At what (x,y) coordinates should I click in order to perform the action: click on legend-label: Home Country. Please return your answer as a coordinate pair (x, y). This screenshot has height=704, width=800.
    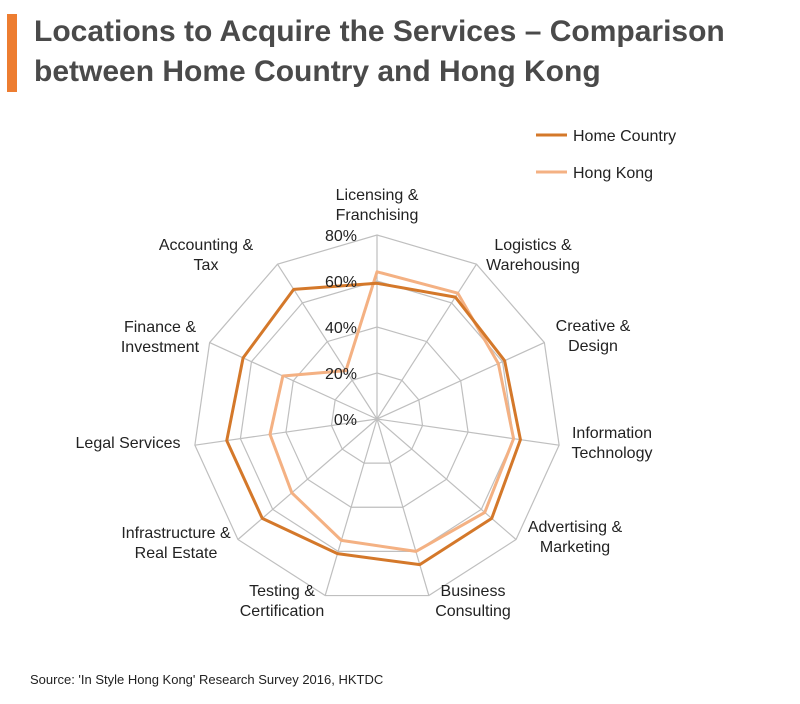
    Looking at the image, I should click on (624, 136).